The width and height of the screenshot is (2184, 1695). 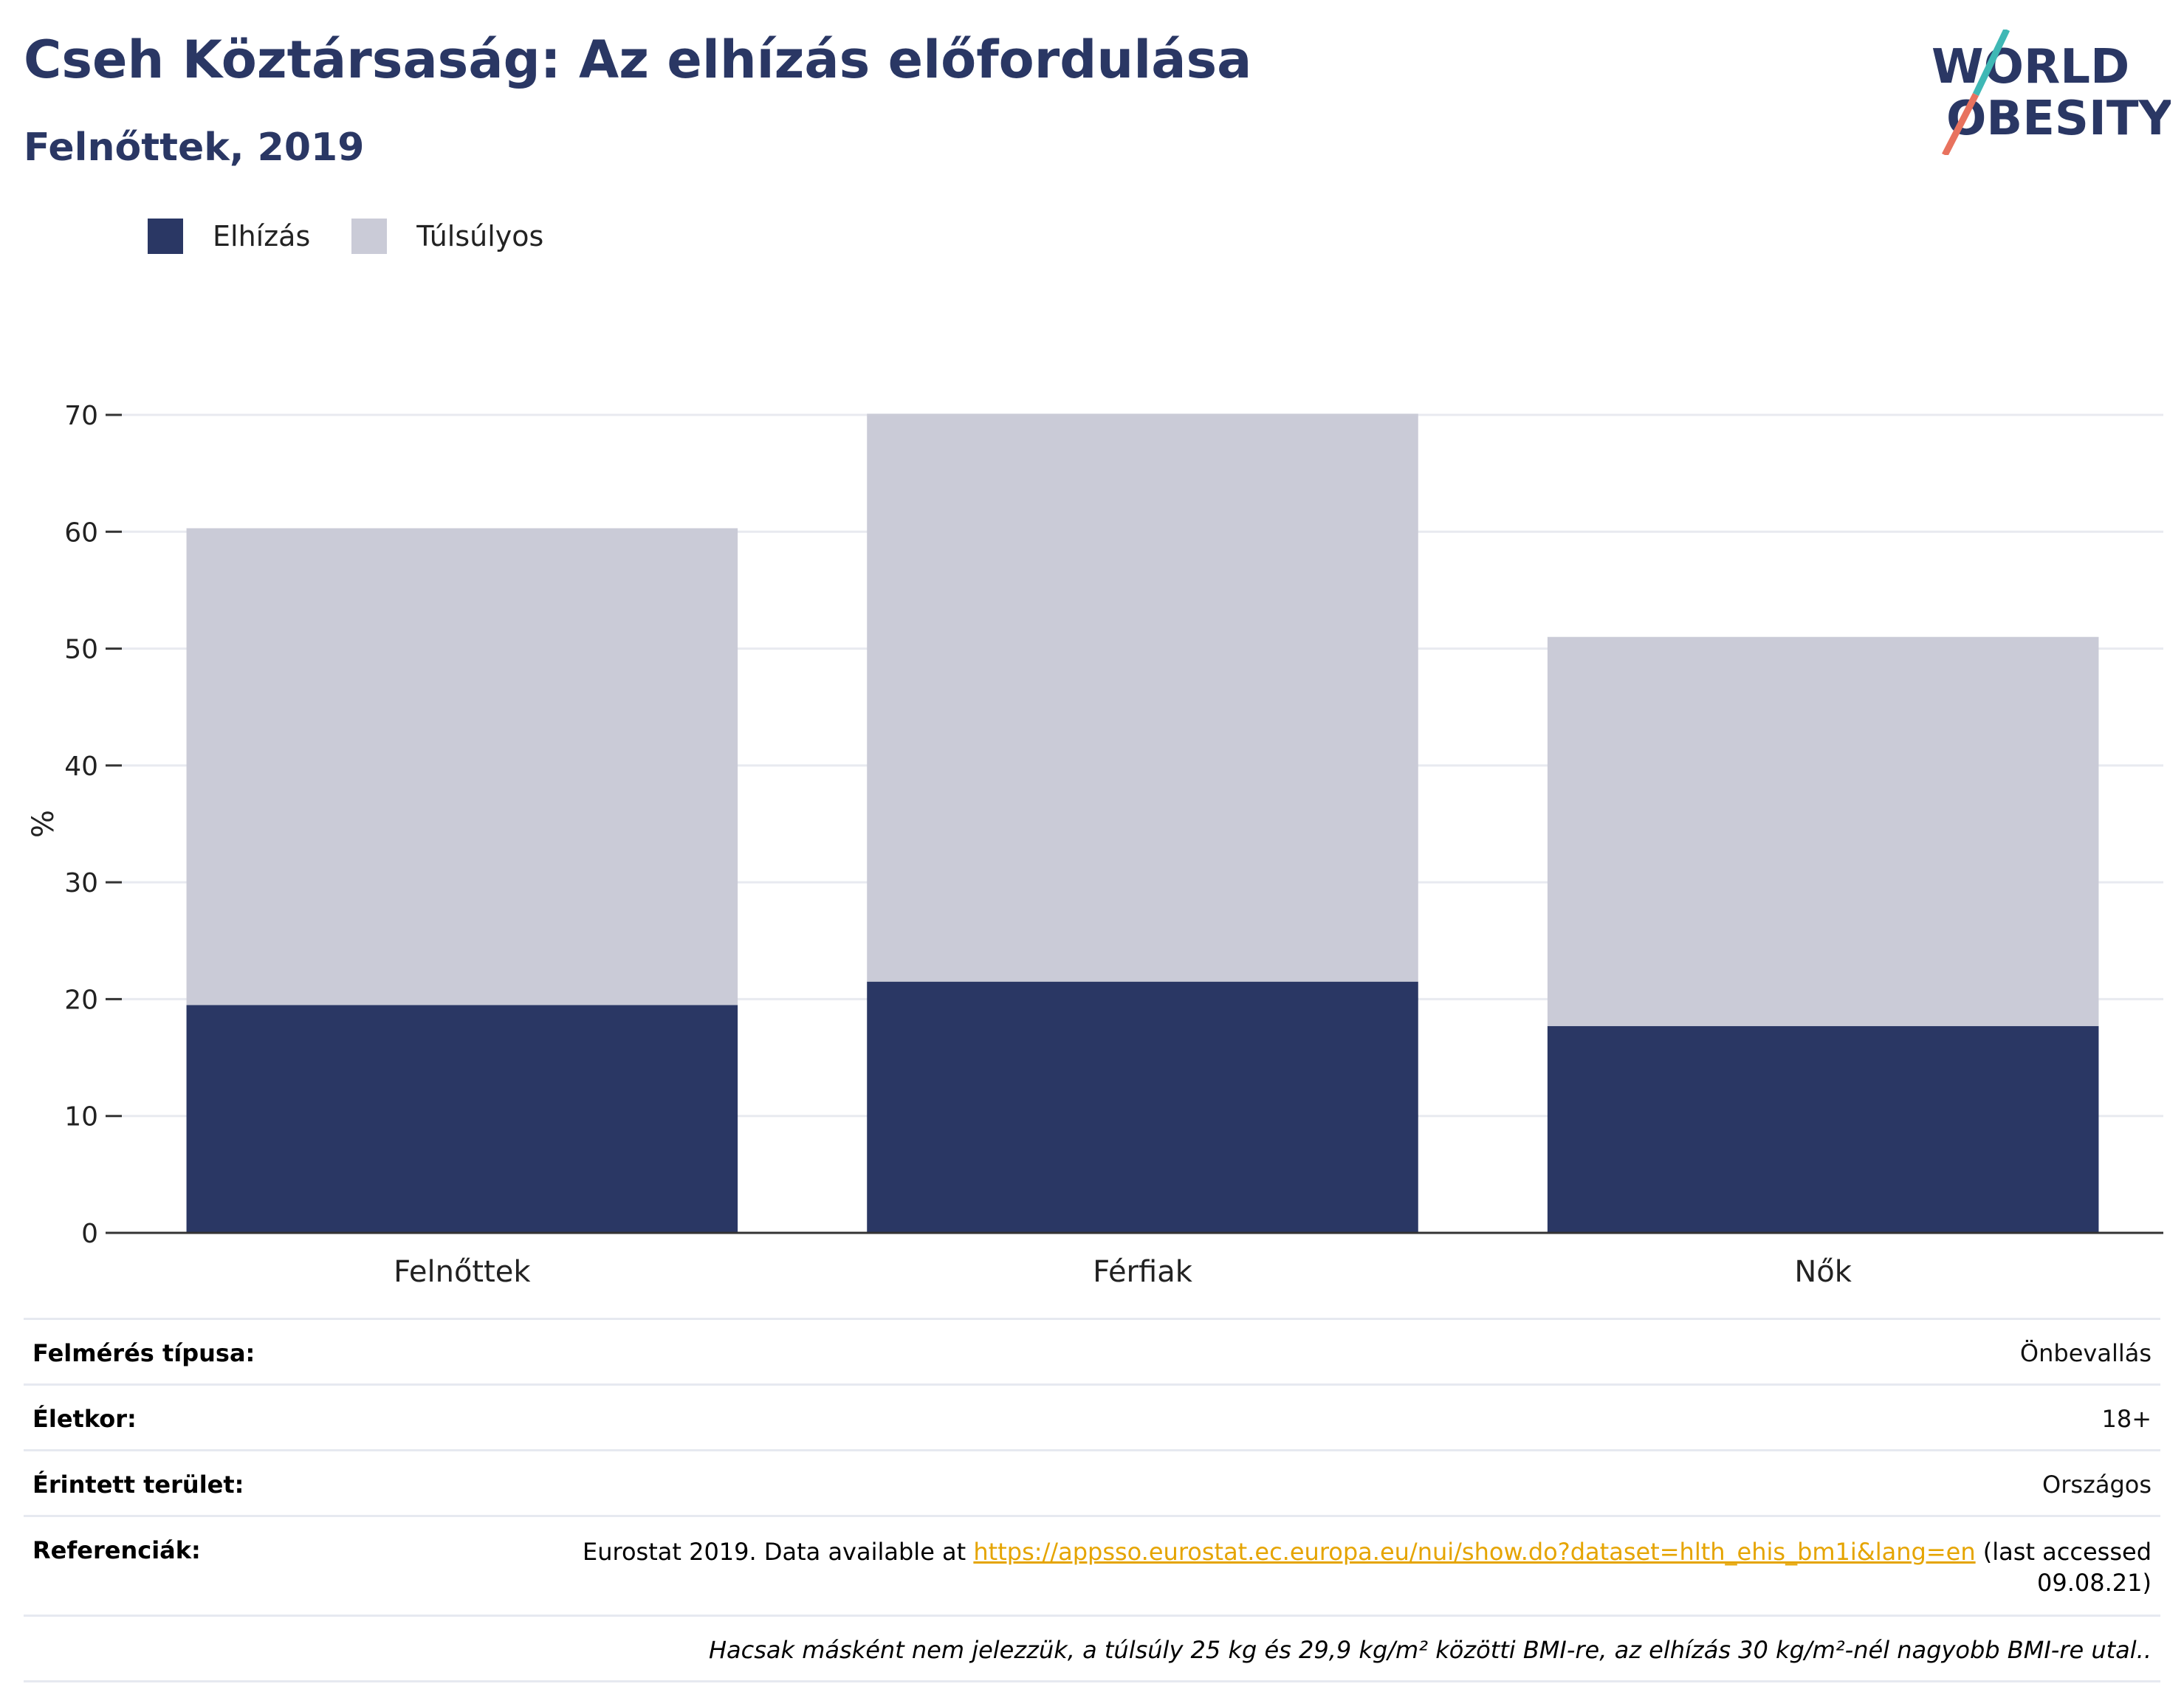 I want to click on y-tick-label-70: 70, so click(x=81, y=416).